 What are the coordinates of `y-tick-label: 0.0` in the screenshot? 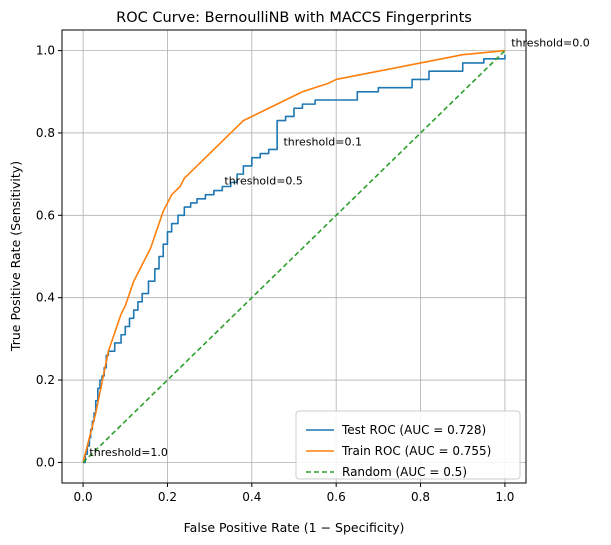 It's located at (45, 462).